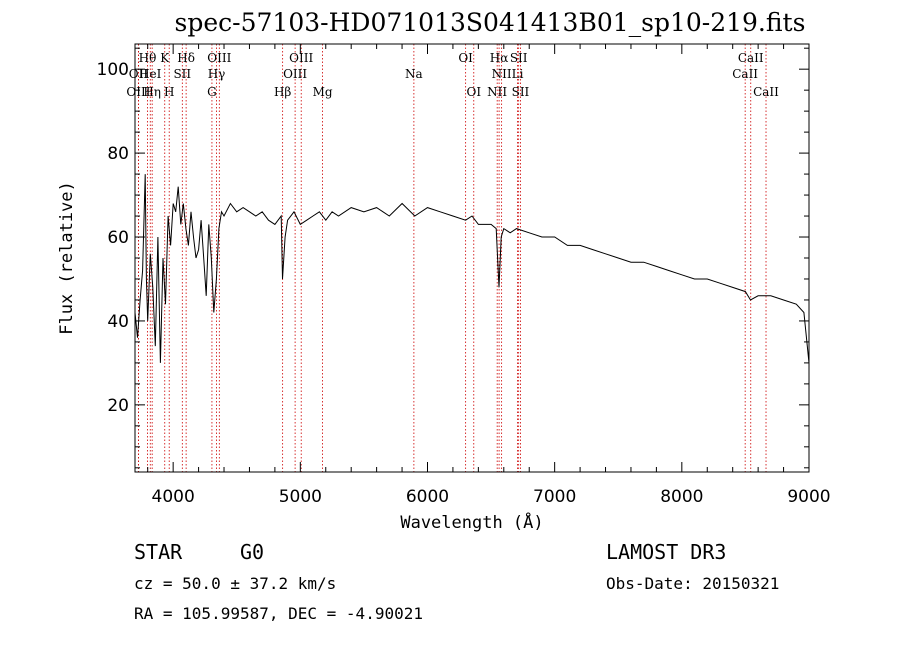  Describe the element at coordinates (554, 497) in the screenshot. I see `x-tick-label: 7000` at that location.